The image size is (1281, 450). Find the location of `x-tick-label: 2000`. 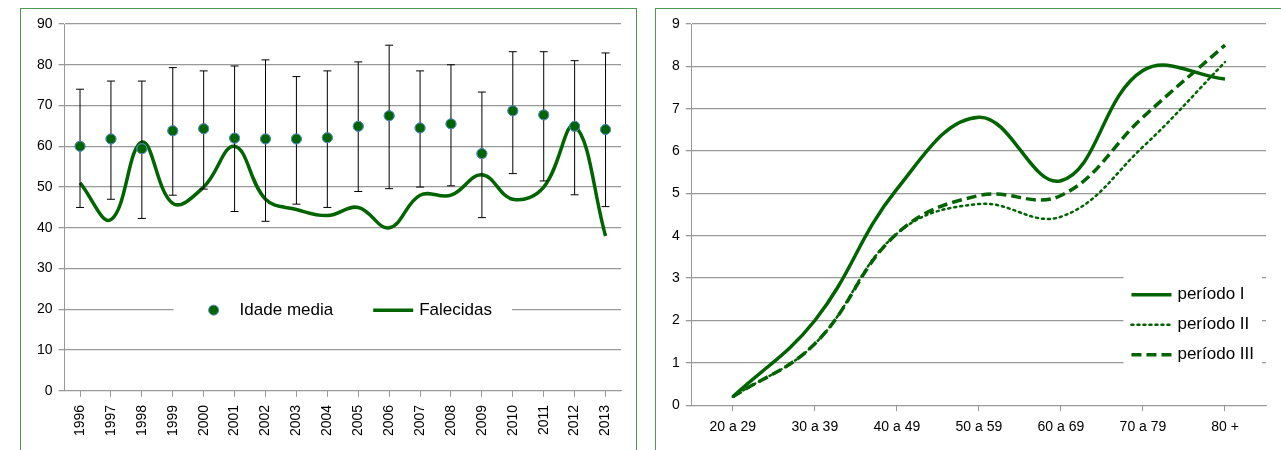

x-tick-label: 2000 is located at coordinates (202, 420).